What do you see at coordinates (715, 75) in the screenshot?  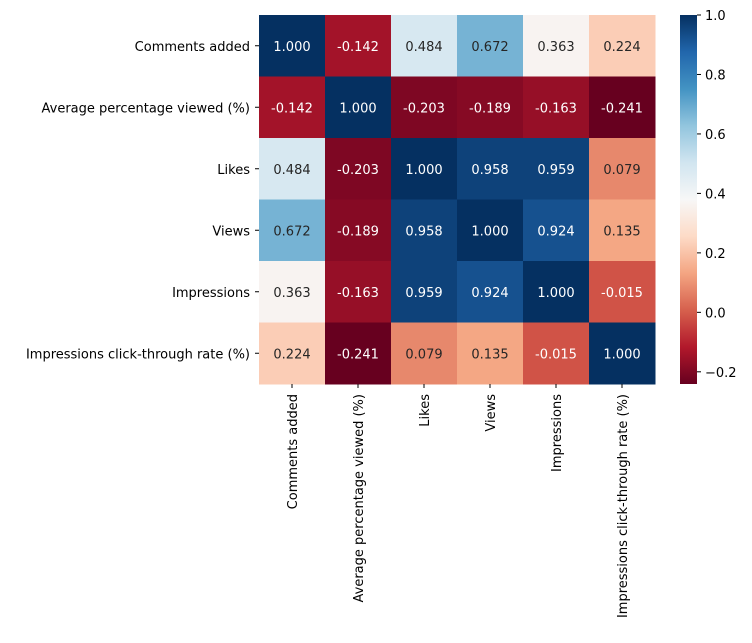 I see `colorbar-tick-label: 0.8` at bounding box center [715, 75].